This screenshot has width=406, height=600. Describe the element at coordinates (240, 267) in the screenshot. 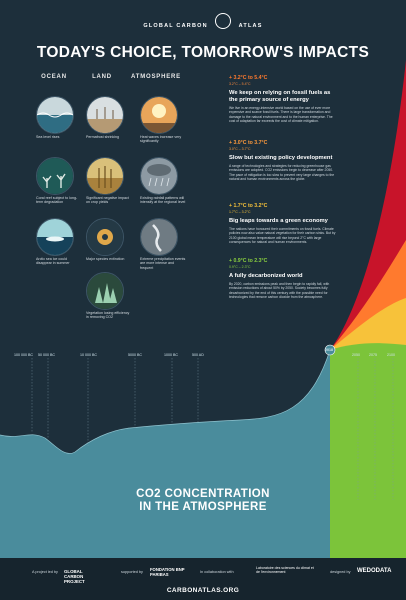

I see `scenario-sub: 0.9°C – 2.3°C` at that location.